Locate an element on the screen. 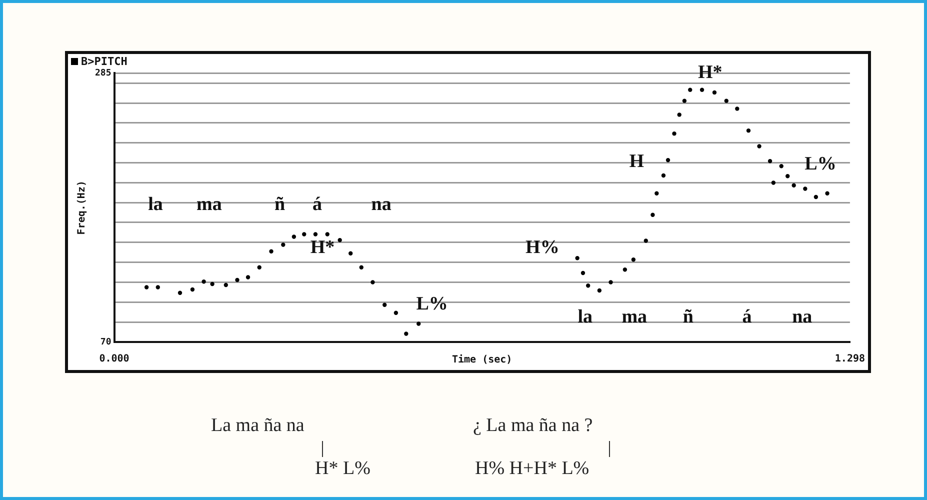  x-axis-title: Time (sec) is located at coordinates (482, 360).